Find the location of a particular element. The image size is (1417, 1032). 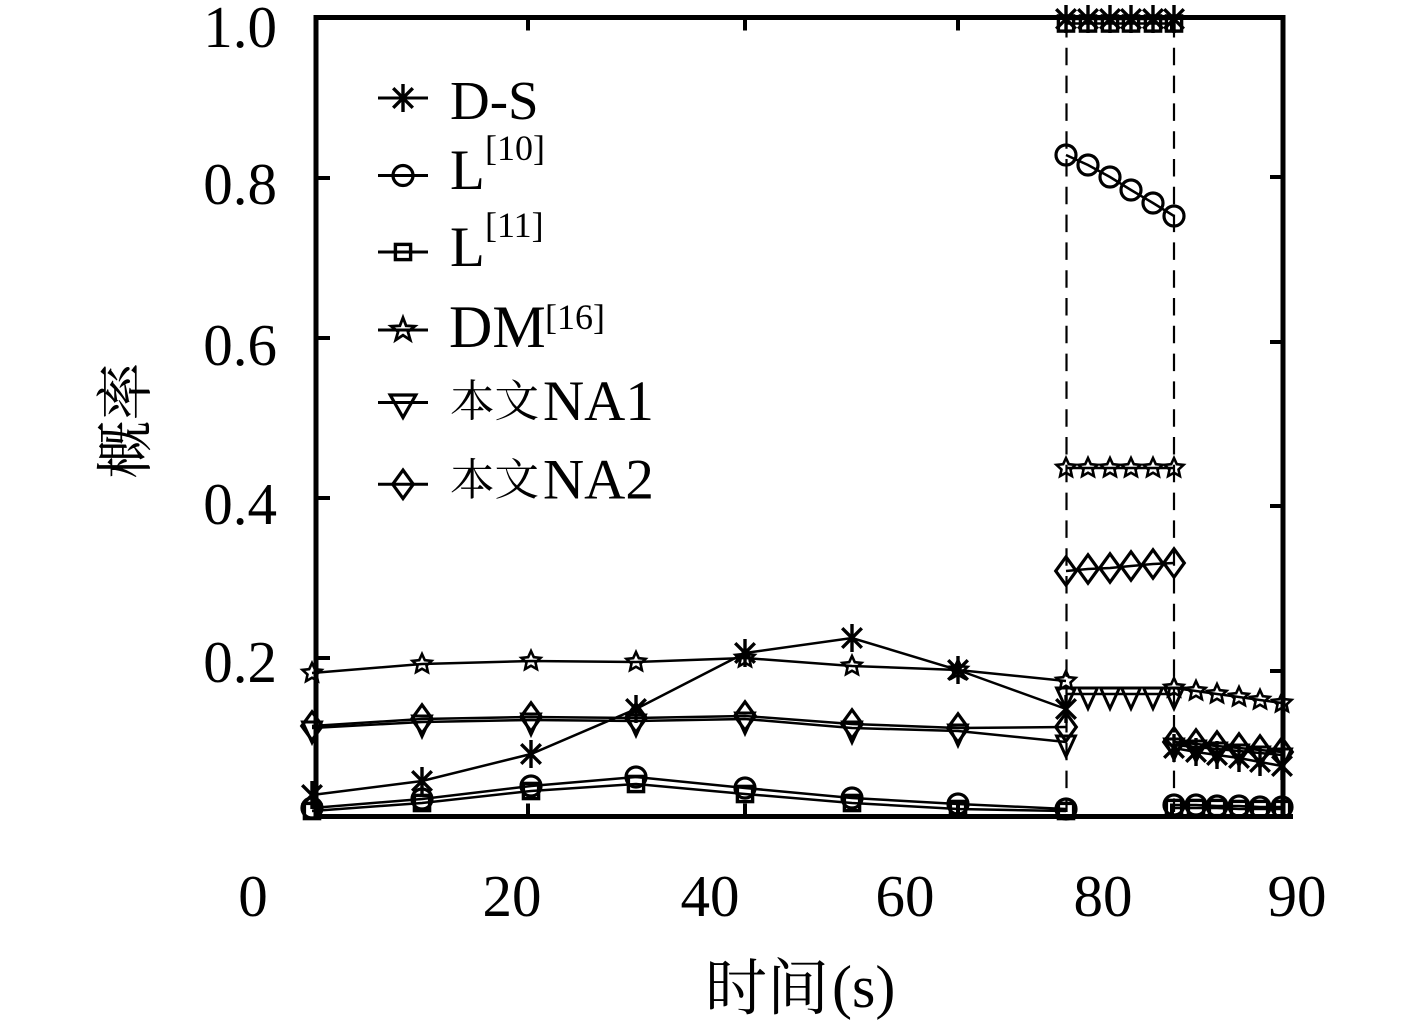

svg-text: NA2 is located at coordinates (598, 480).